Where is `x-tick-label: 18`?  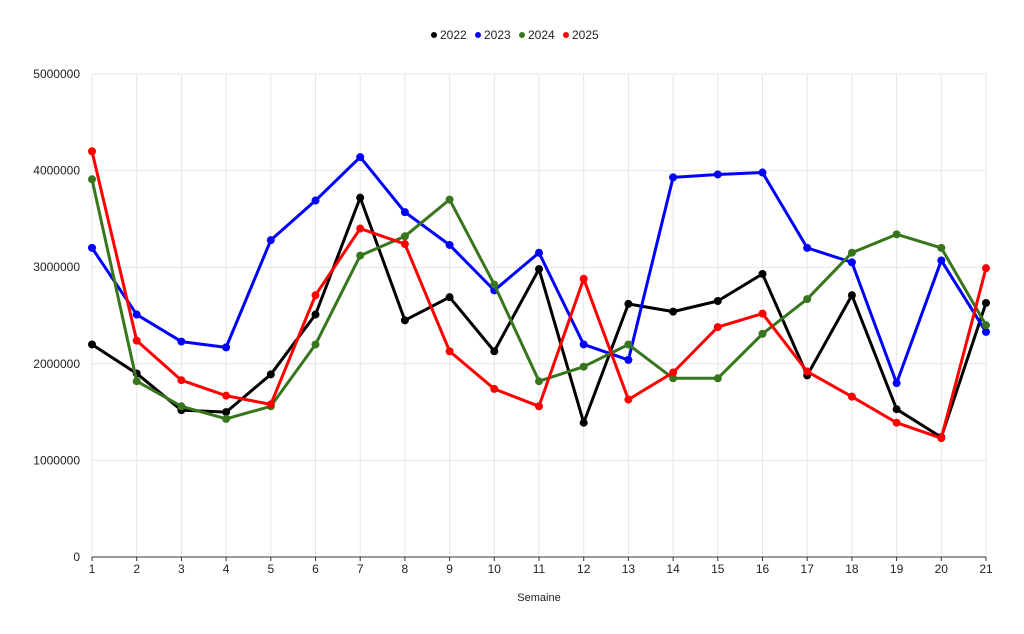
x-tick-label: 18 is located at coordinates (852, 569).